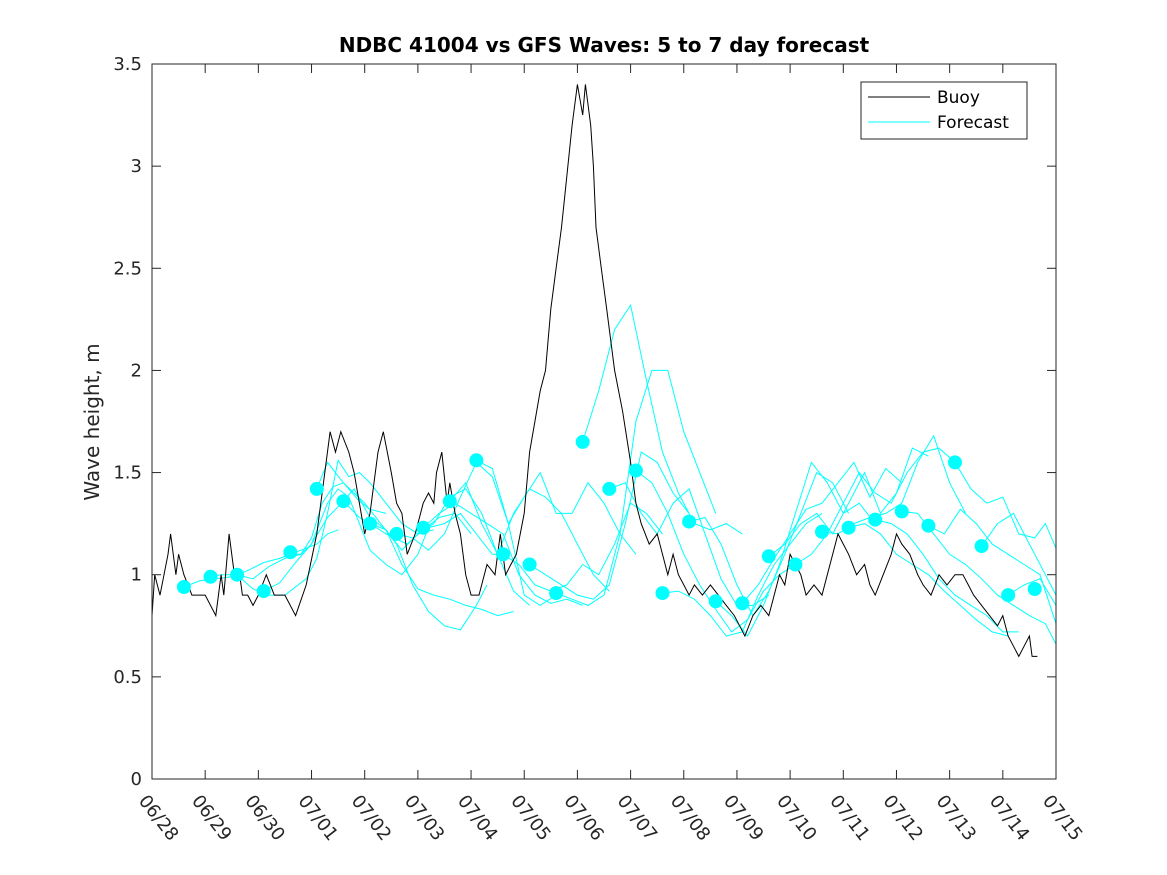 Image resolution: width=1167 pixels, height=875 pixels. I want to click on y-tick-label: 1.5, so click(127, 473).